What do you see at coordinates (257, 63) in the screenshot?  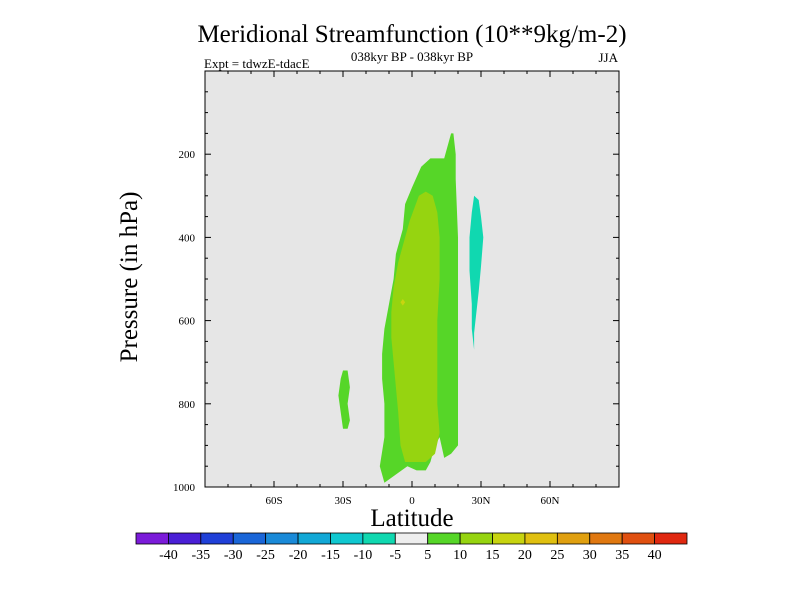 I see `experiment-label: Expt = tdwzE-tdacE` at bounding box center [257, 63].